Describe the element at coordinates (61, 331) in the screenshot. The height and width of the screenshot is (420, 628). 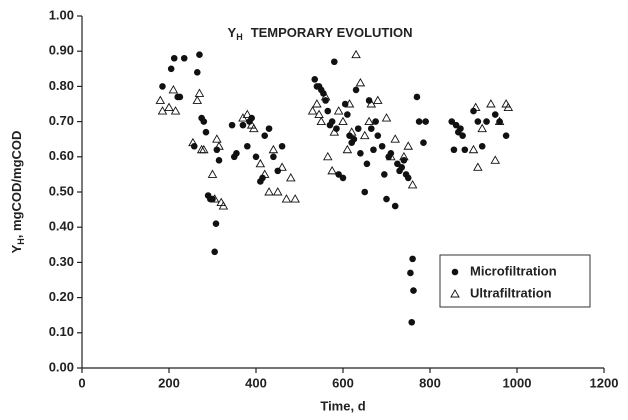
I see `y-tick-label: 0.10` at that location.